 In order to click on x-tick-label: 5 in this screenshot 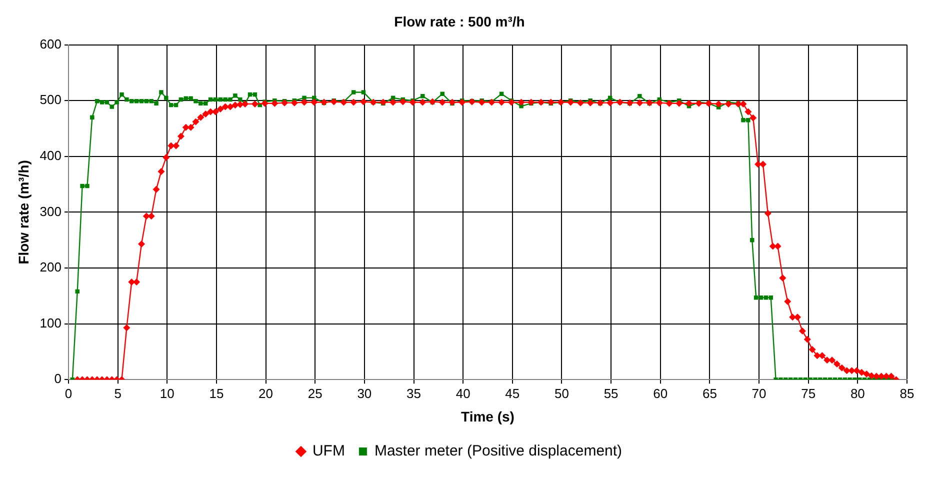, I will do `click(118, 393)`.